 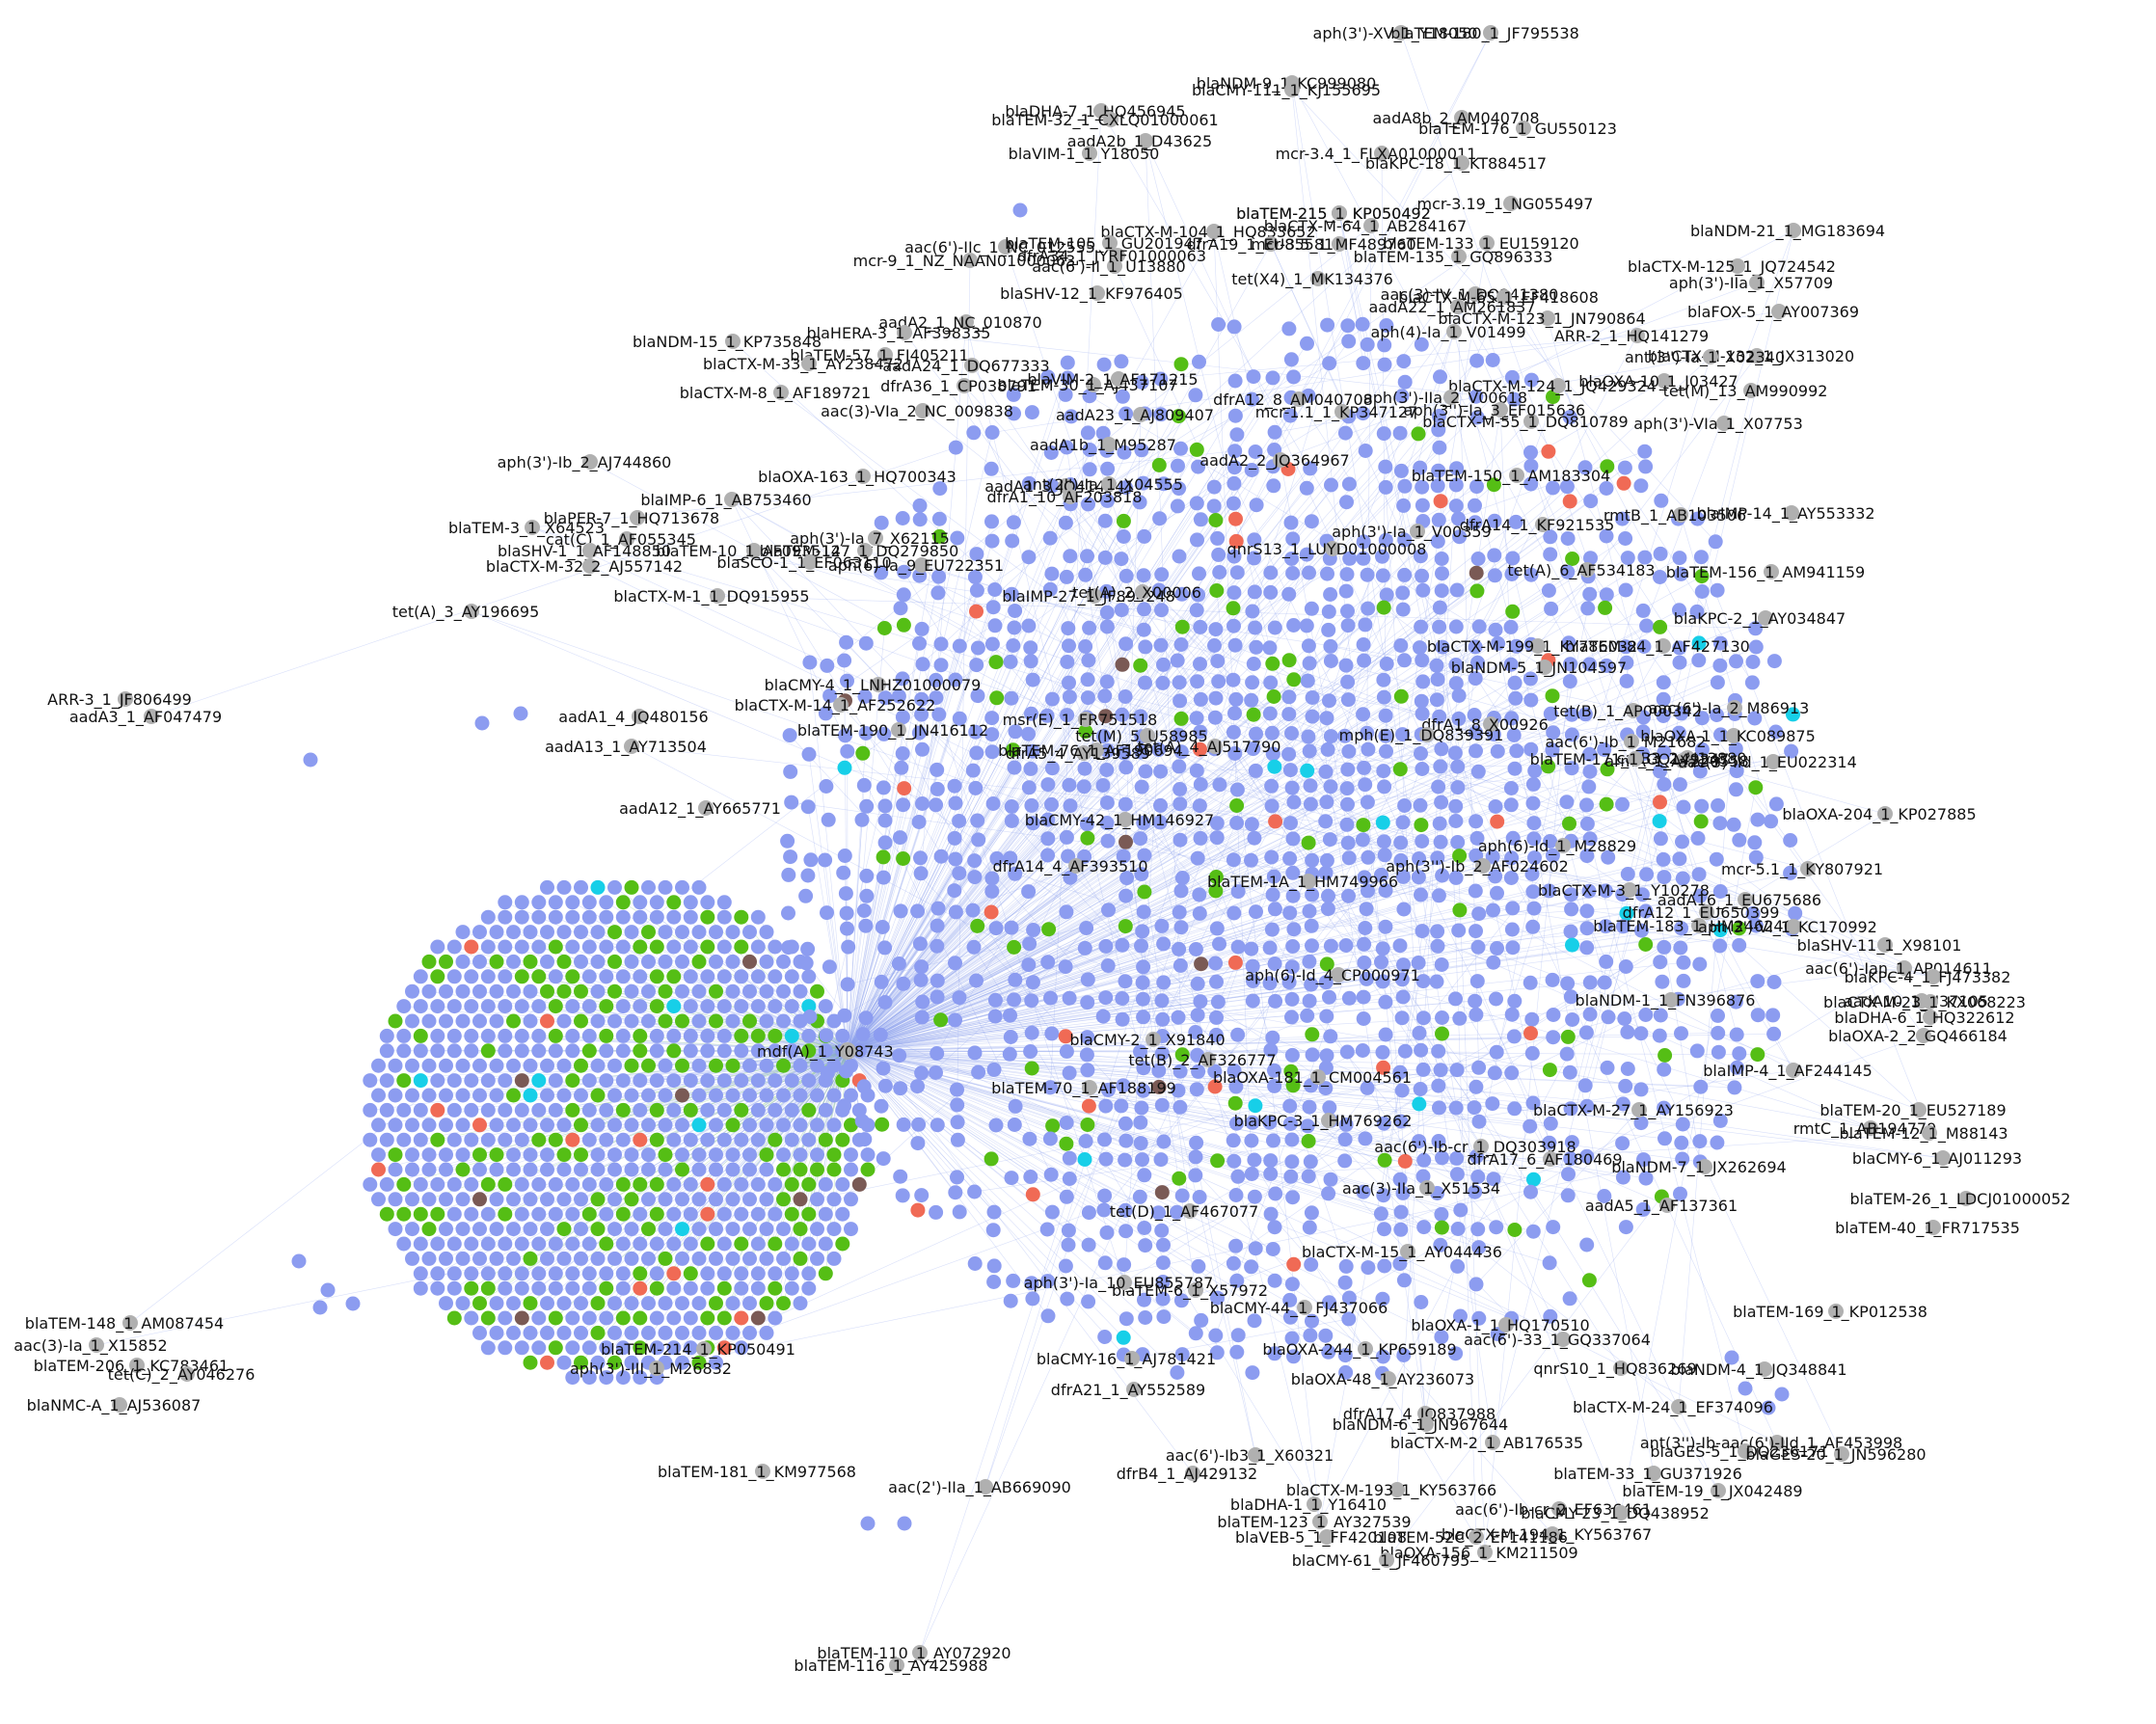 I want to click on gene-node: blaSCO-1_1_EF063110, so click(x=803, y=563).